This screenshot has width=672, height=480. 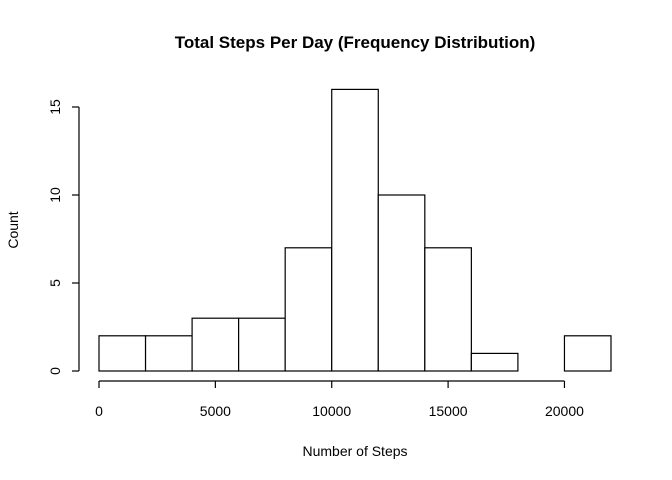 What do you see at coordinates (13, 229) in the screenshot?
I see `y-axis-label: Count` at bounding box center [13, 229].